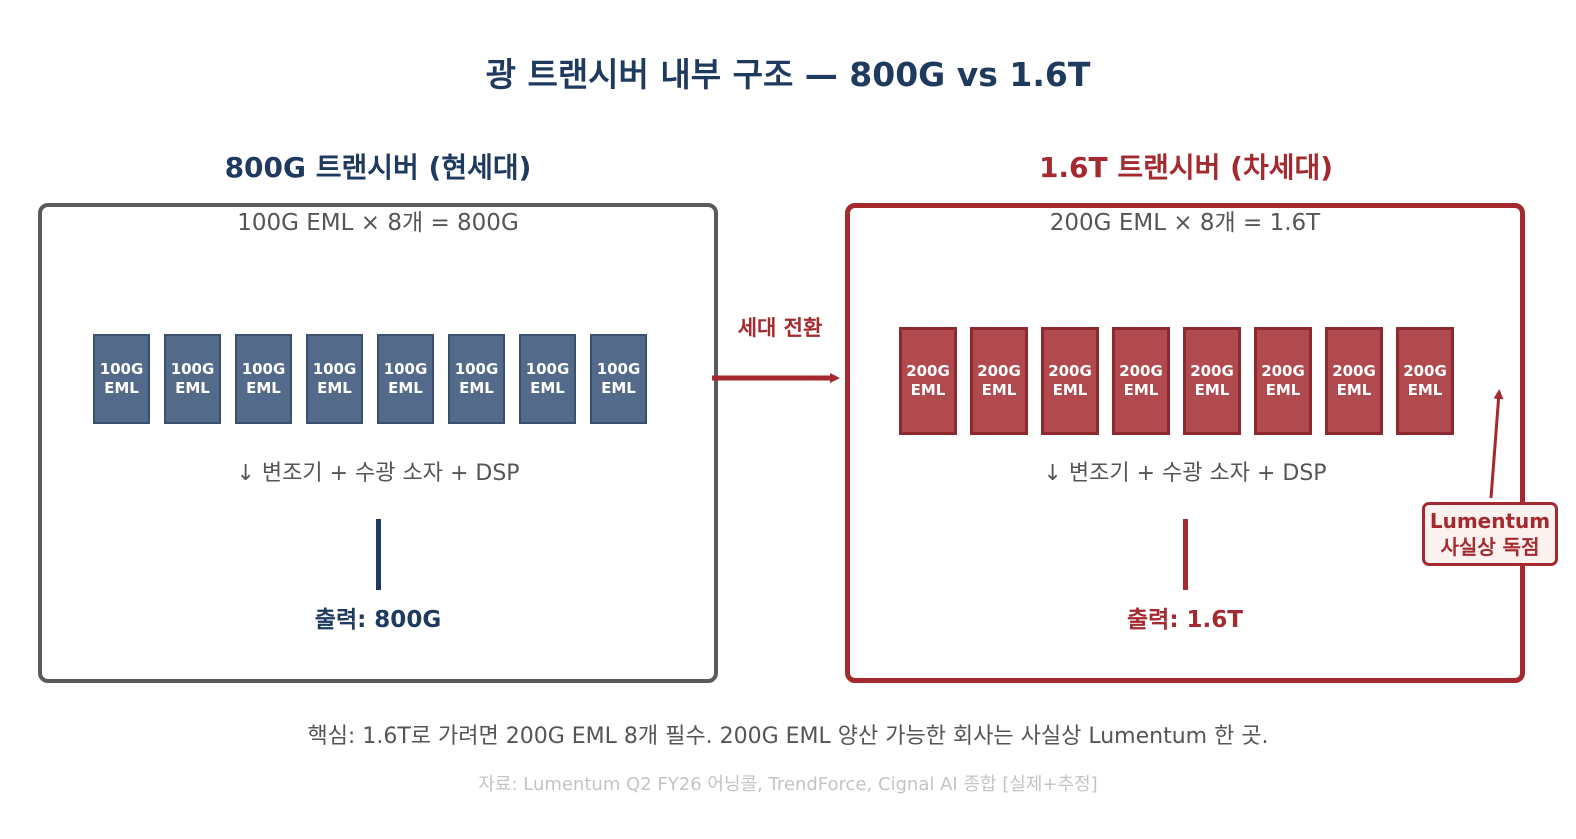  What do you see at coordinates (1496, 444) in the screenshot?
I see `callout-arrow` at bounding box center [1496, 444].